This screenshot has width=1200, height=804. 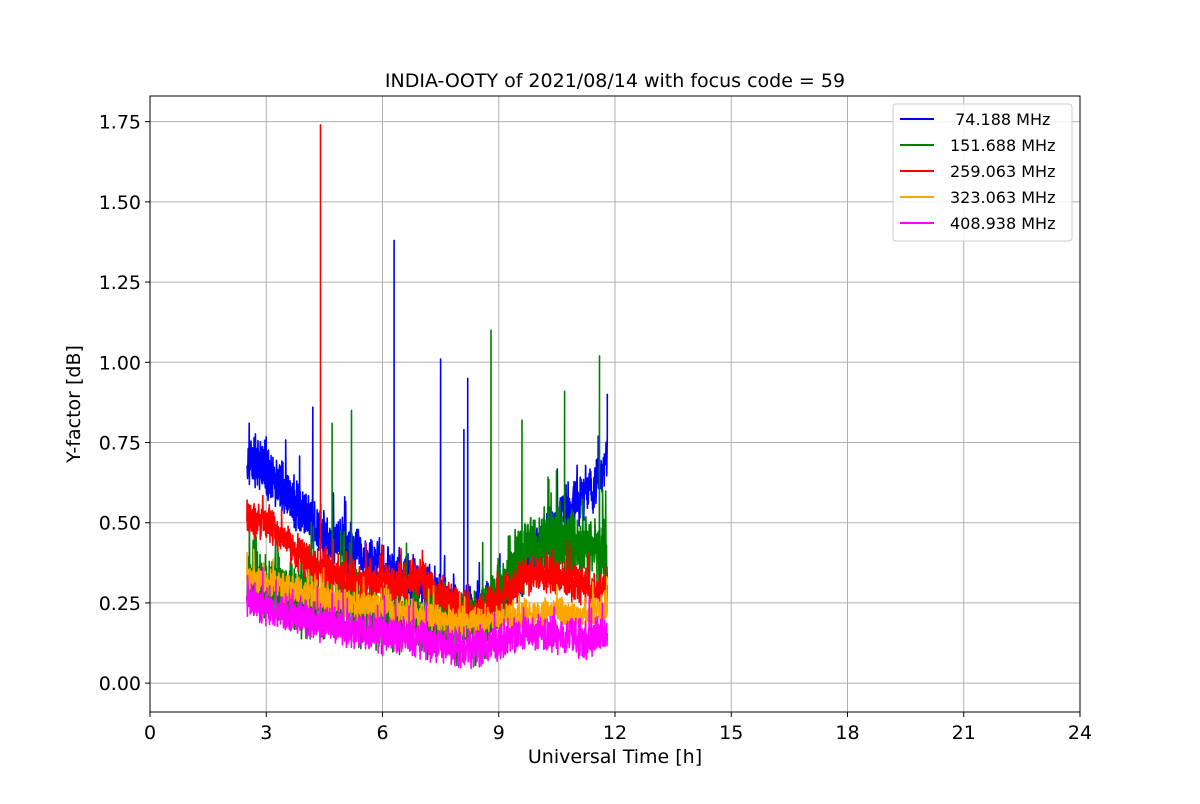 What do you see at coordinates (120, 283) in the screenshot?
I see `y-tick-label: 1.25` at bounding box center [120, 283].